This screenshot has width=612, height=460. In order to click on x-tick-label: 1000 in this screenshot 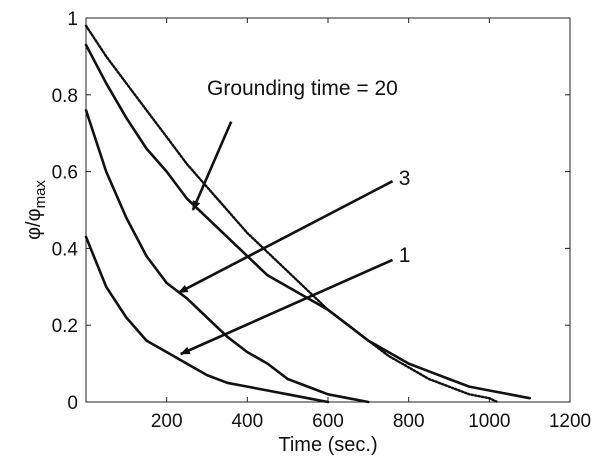, I will do `click(489, 421)`.